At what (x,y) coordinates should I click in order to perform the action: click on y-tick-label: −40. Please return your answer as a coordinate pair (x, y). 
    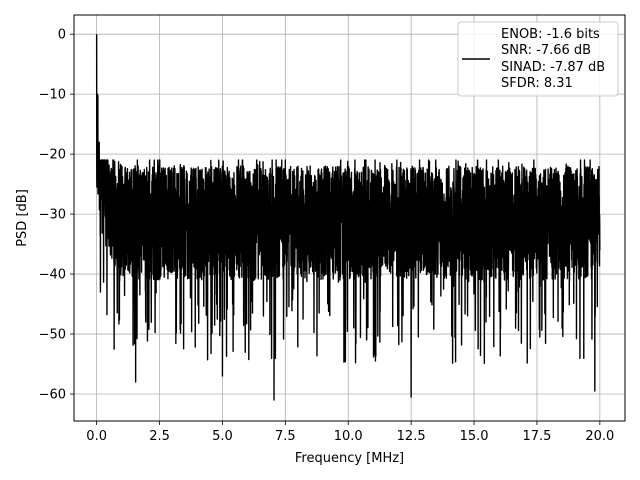
    Looking at the image, I should click on (52, 275).